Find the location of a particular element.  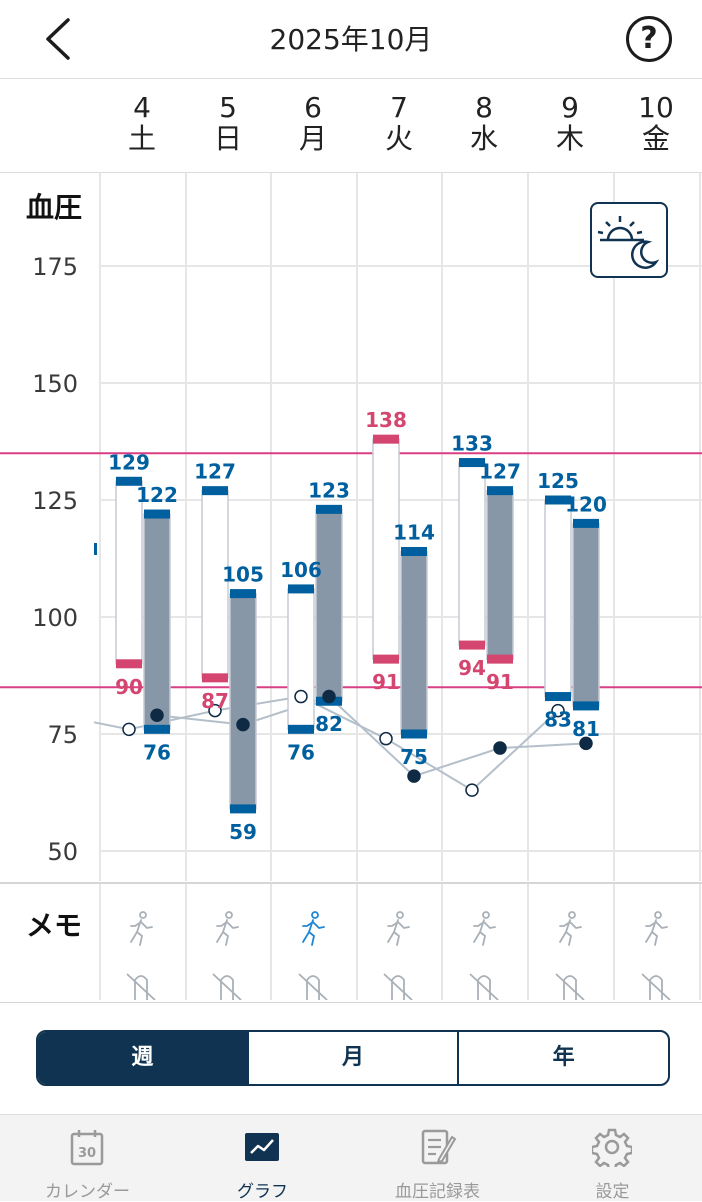

day-date: 4 is located at coordinates (142, 107).